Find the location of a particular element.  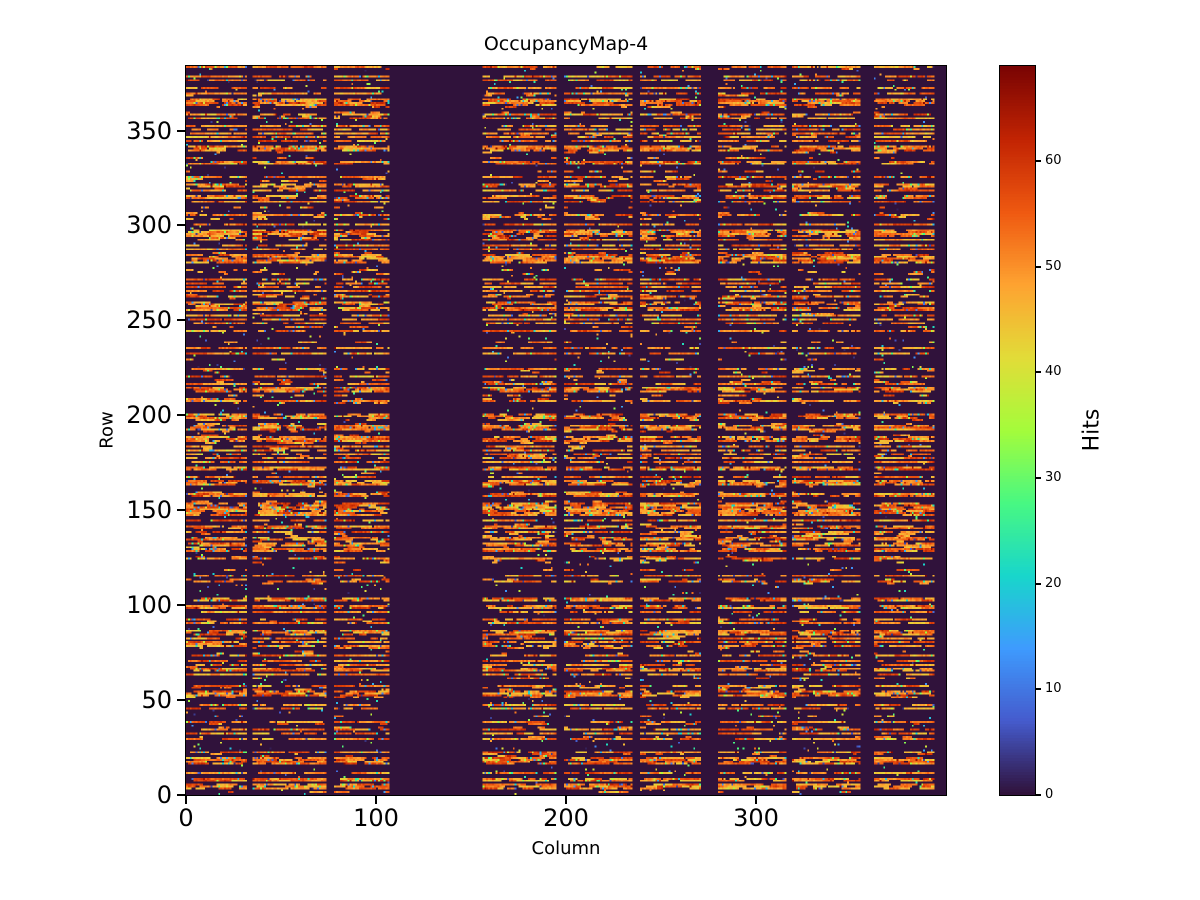

x-tick-label: 300 is located at coordinates (756, 818).